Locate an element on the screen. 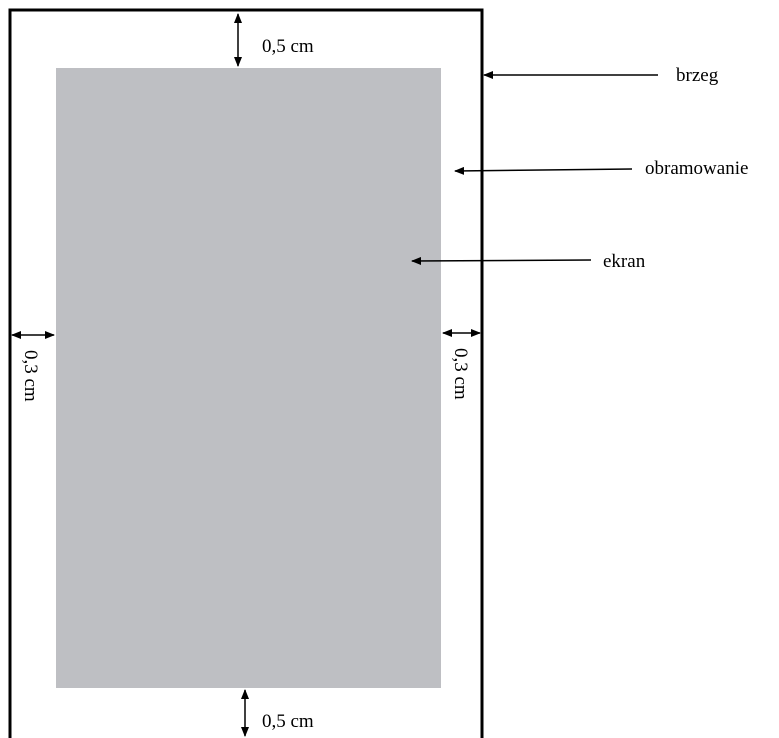 This screenshot has height=738, width=779. left-margin-label: 0,3 cm is located at coordinates (30, 376).